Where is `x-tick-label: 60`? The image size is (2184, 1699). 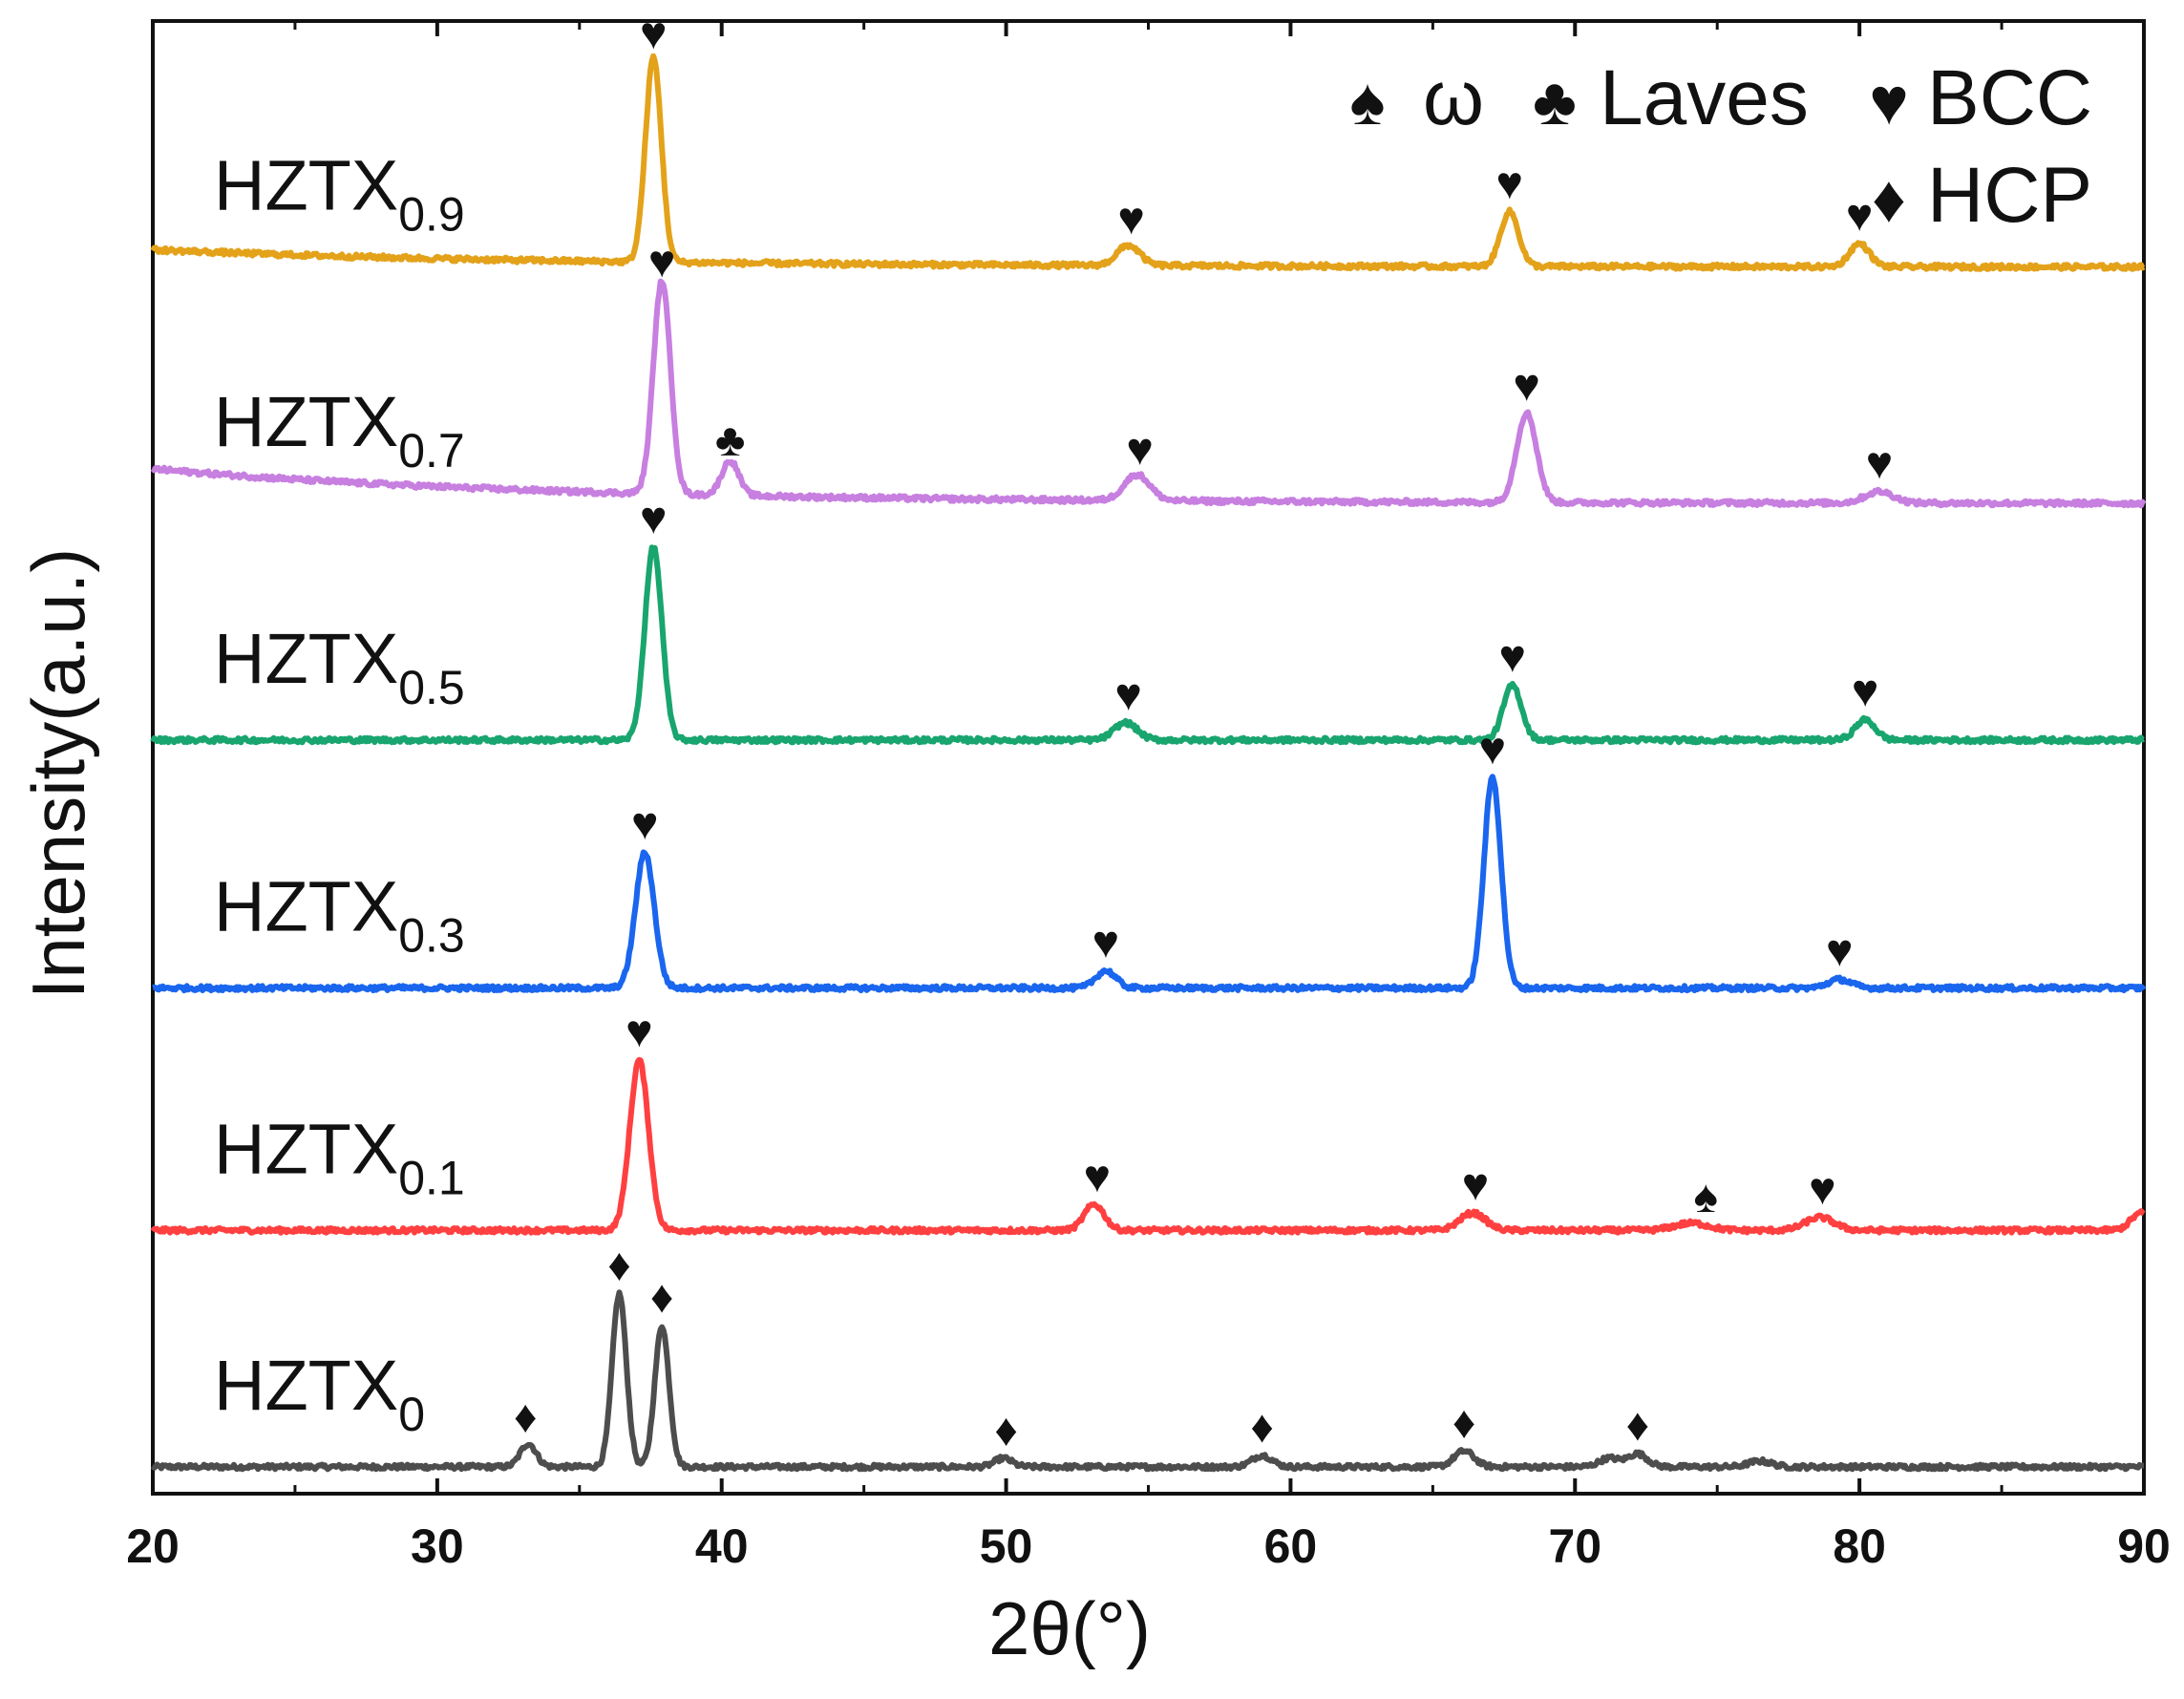 x-tick-label: 60 is located at coordinates (1291, 1546).